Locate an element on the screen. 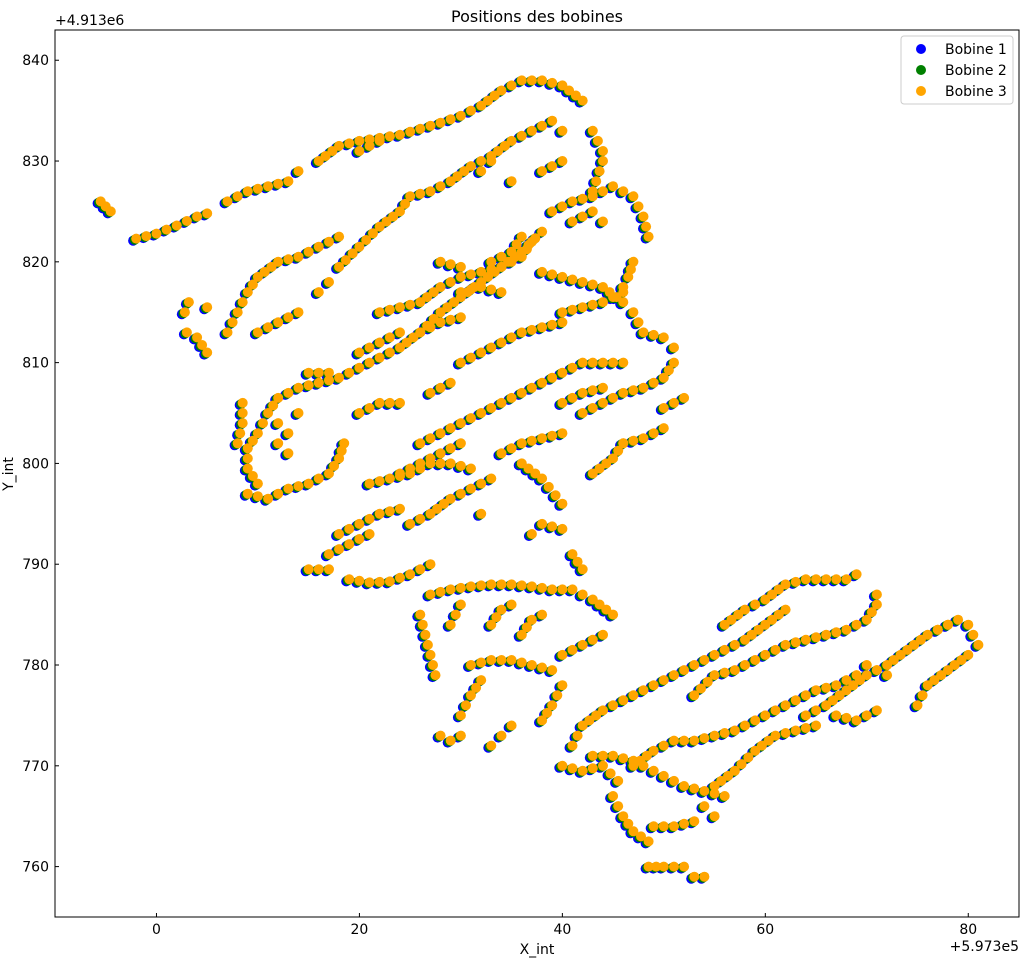  y-tick-label: 790 is located at coordinates (35, 565).